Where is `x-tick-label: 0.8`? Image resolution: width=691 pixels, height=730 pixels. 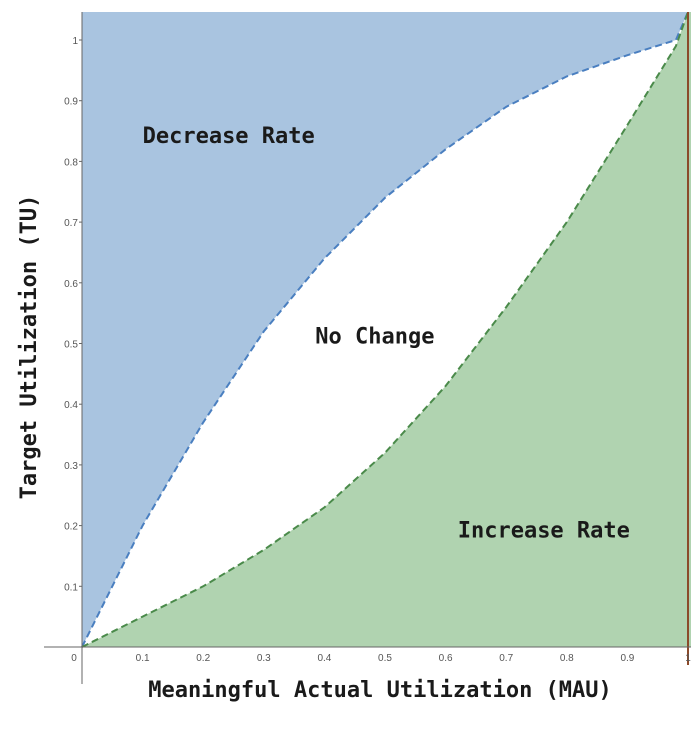
x-tick-label: 0.8 is located at coordinates (567, 658).